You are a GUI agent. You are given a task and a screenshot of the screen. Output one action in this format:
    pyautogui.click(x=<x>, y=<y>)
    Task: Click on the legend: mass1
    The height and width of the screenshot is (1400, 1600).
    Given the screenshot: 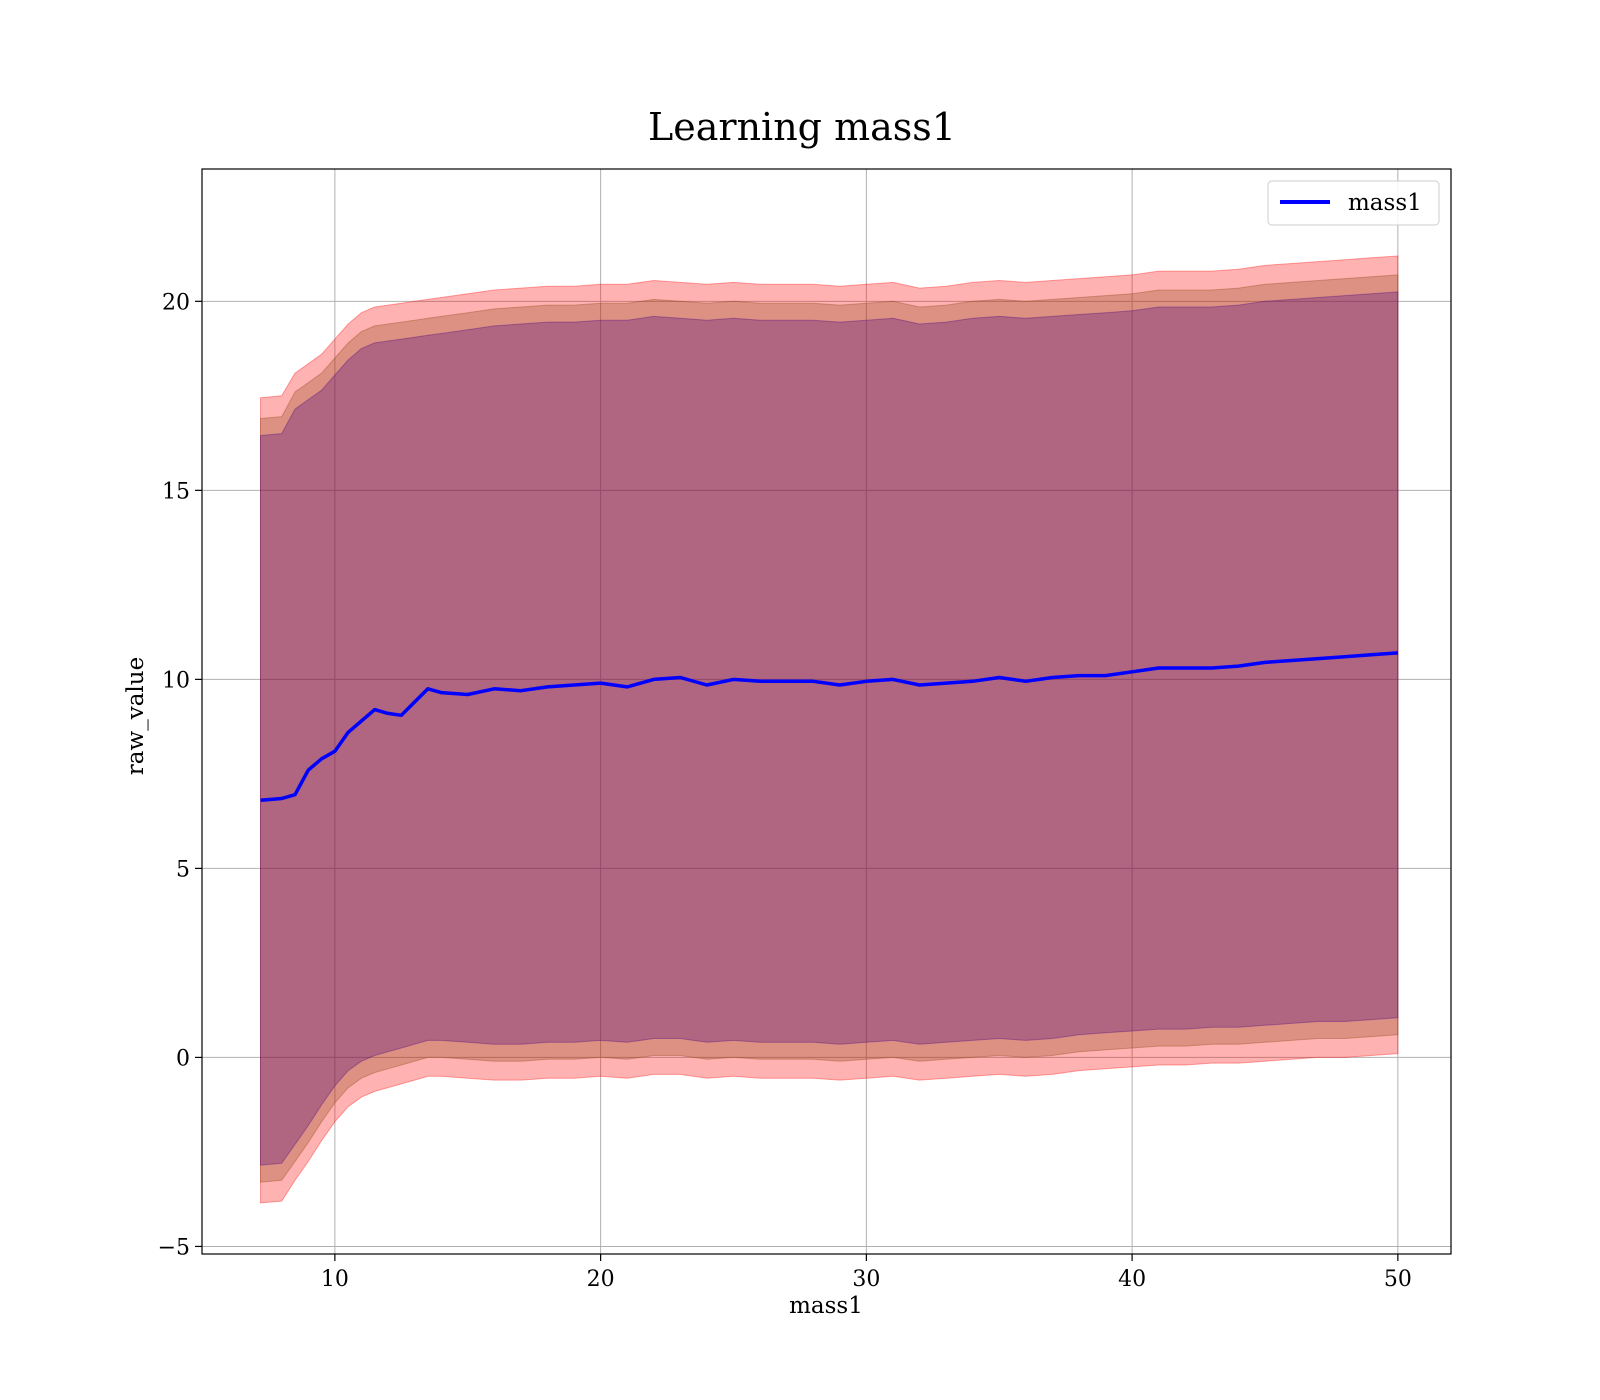 What is the action you would take?
    pyautogui.click(x=1353, y=203)
    